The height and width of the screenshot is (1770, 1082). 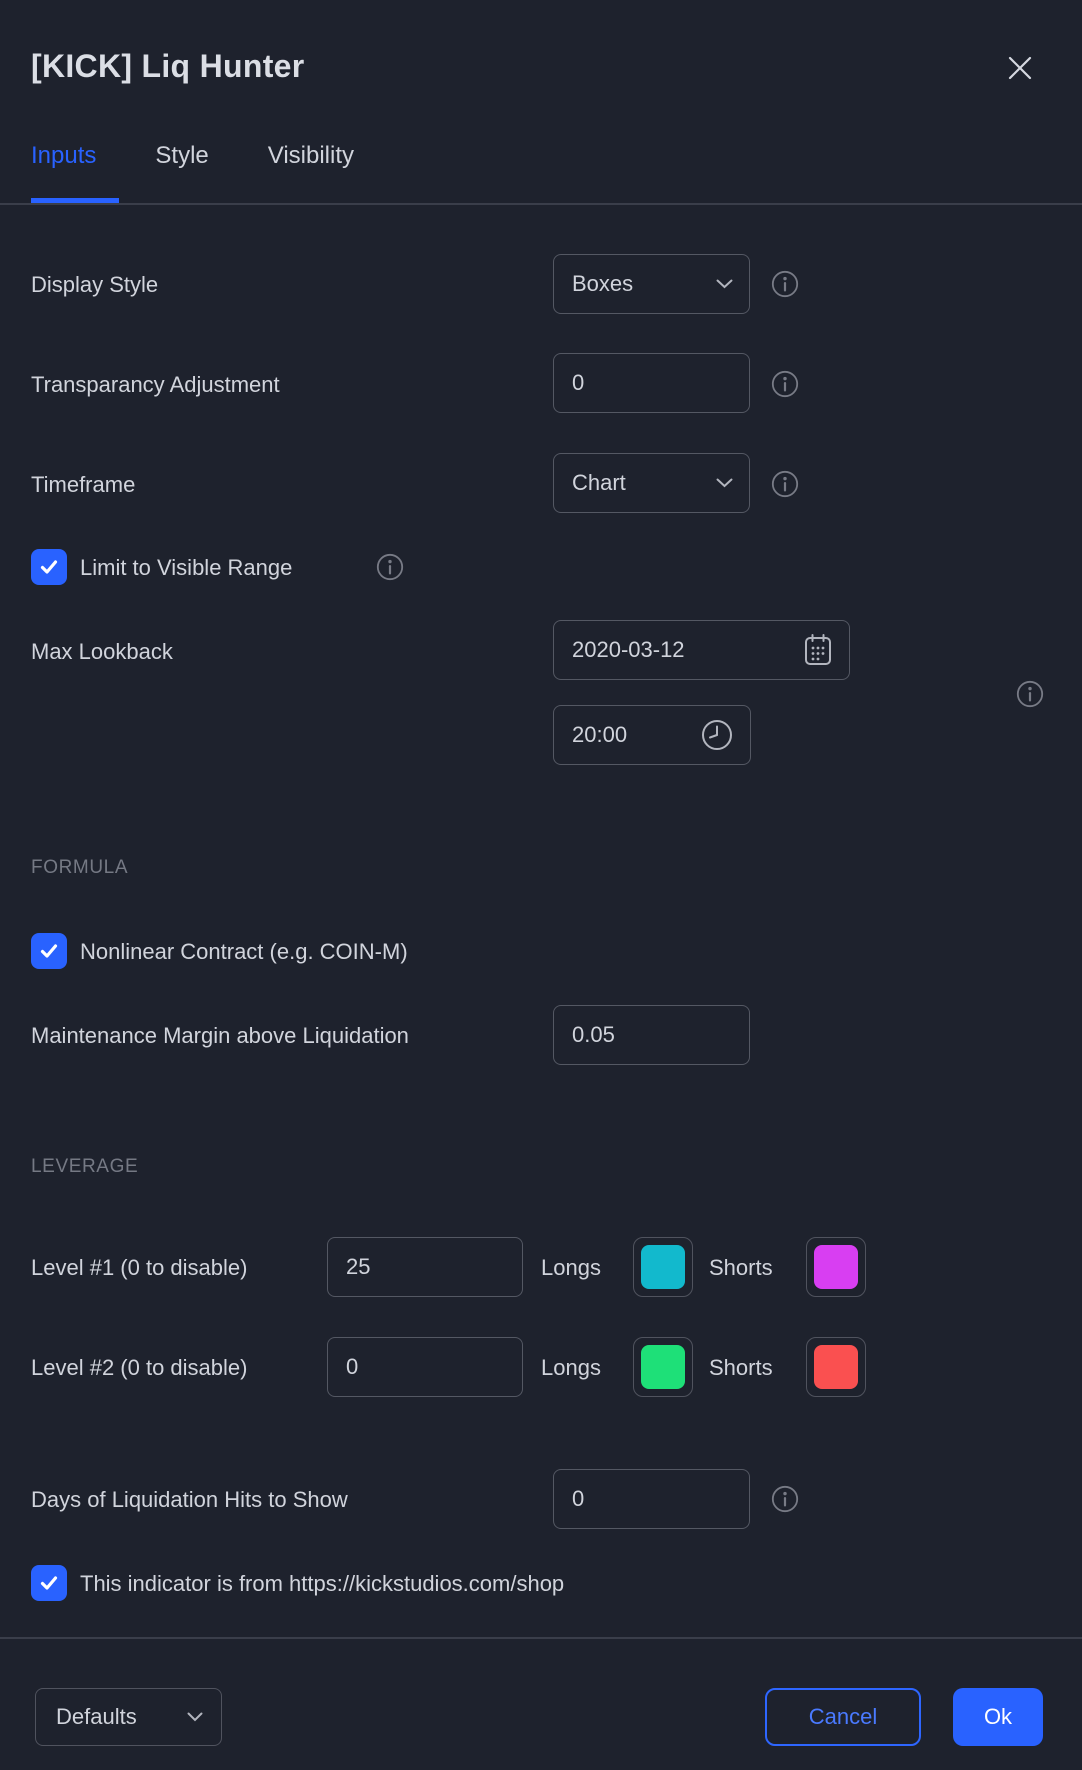 I want to click on cancel-button: Cancel, so click(x=843, y=1717).